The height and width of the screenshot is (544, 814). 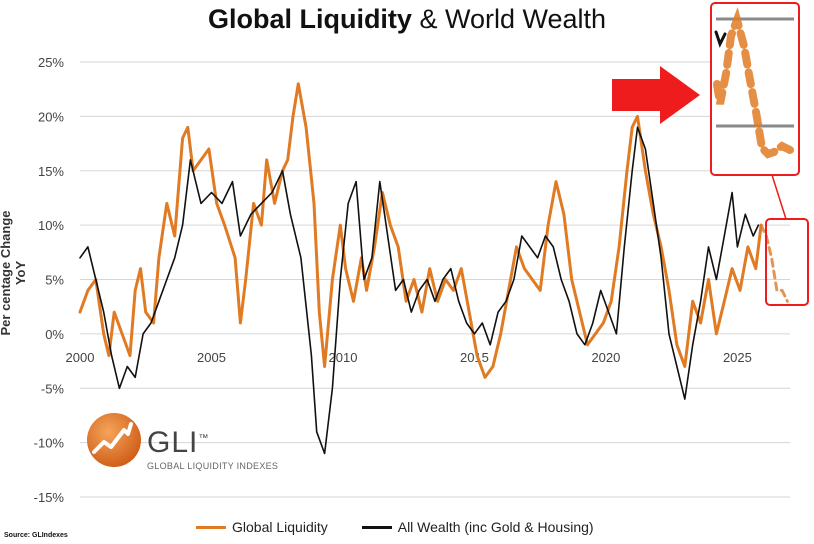 I want to click on inset-wealth-line, so click(x=720, y=39).